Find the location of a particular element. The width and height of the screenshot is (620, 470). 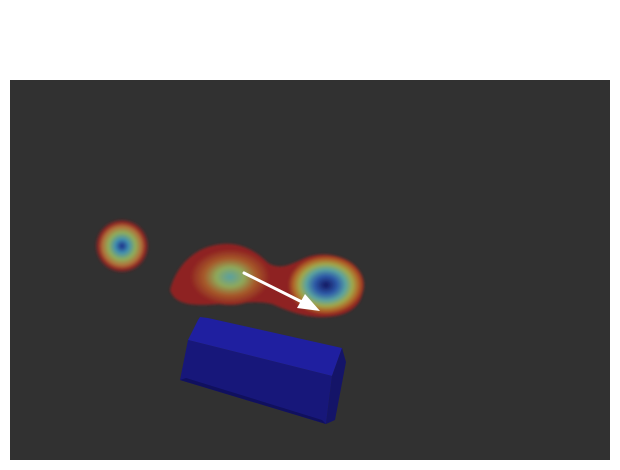

robot-prism is located at coordinates (263, 370).